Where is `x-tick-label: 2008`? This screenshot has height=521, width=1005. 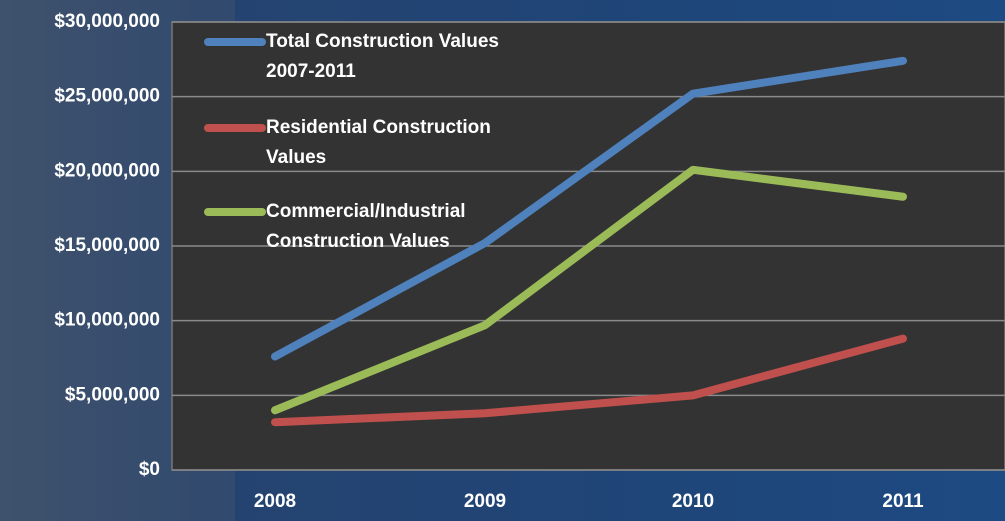 x-tick-label: 2008 is located at coordinates (275, 501).